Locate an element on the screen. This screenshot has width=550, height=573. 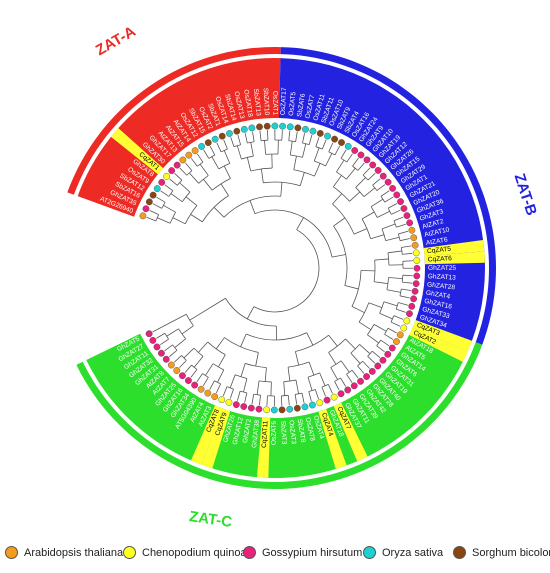
leaf-label: OsZAT3 is located at coordinates (291, 432).